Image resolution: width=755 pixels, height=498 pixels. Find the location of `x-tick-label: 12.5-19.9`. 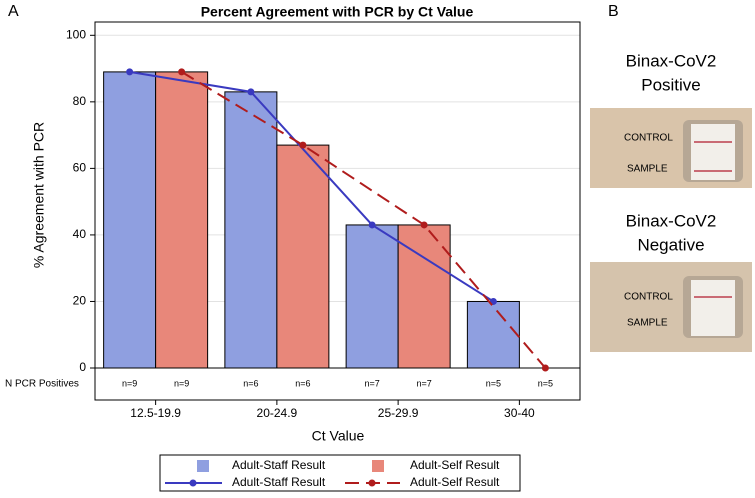

x-tick-label: 12.5-19.9 is located at coordinates (155, 413).